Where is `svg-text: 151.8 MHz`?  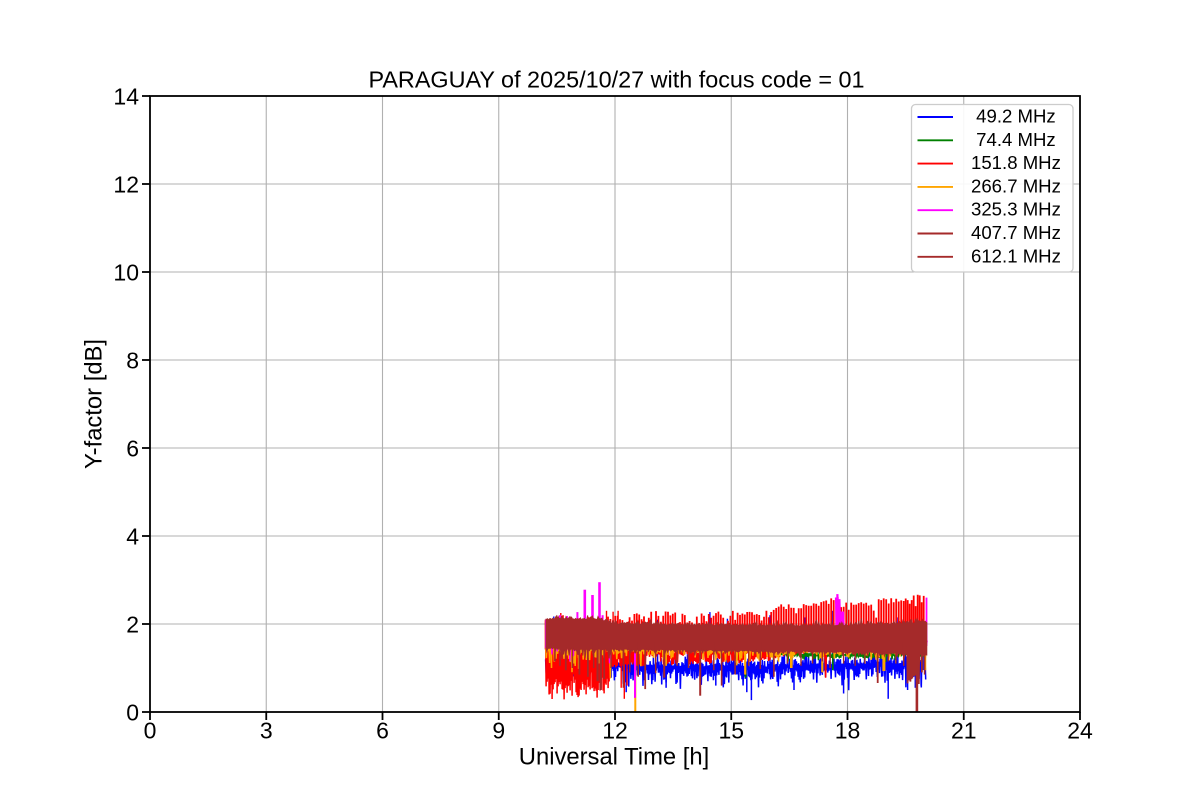
svg-text: 151.8 MHz is located at coordinates (1016, 162).